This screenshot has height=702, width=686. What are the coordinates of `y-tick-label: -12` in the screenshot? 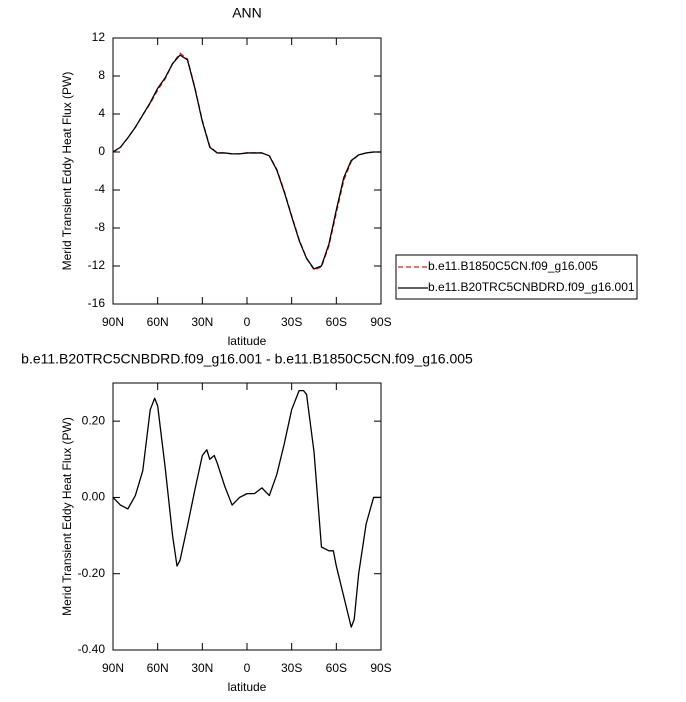 It's located at (97, 265).